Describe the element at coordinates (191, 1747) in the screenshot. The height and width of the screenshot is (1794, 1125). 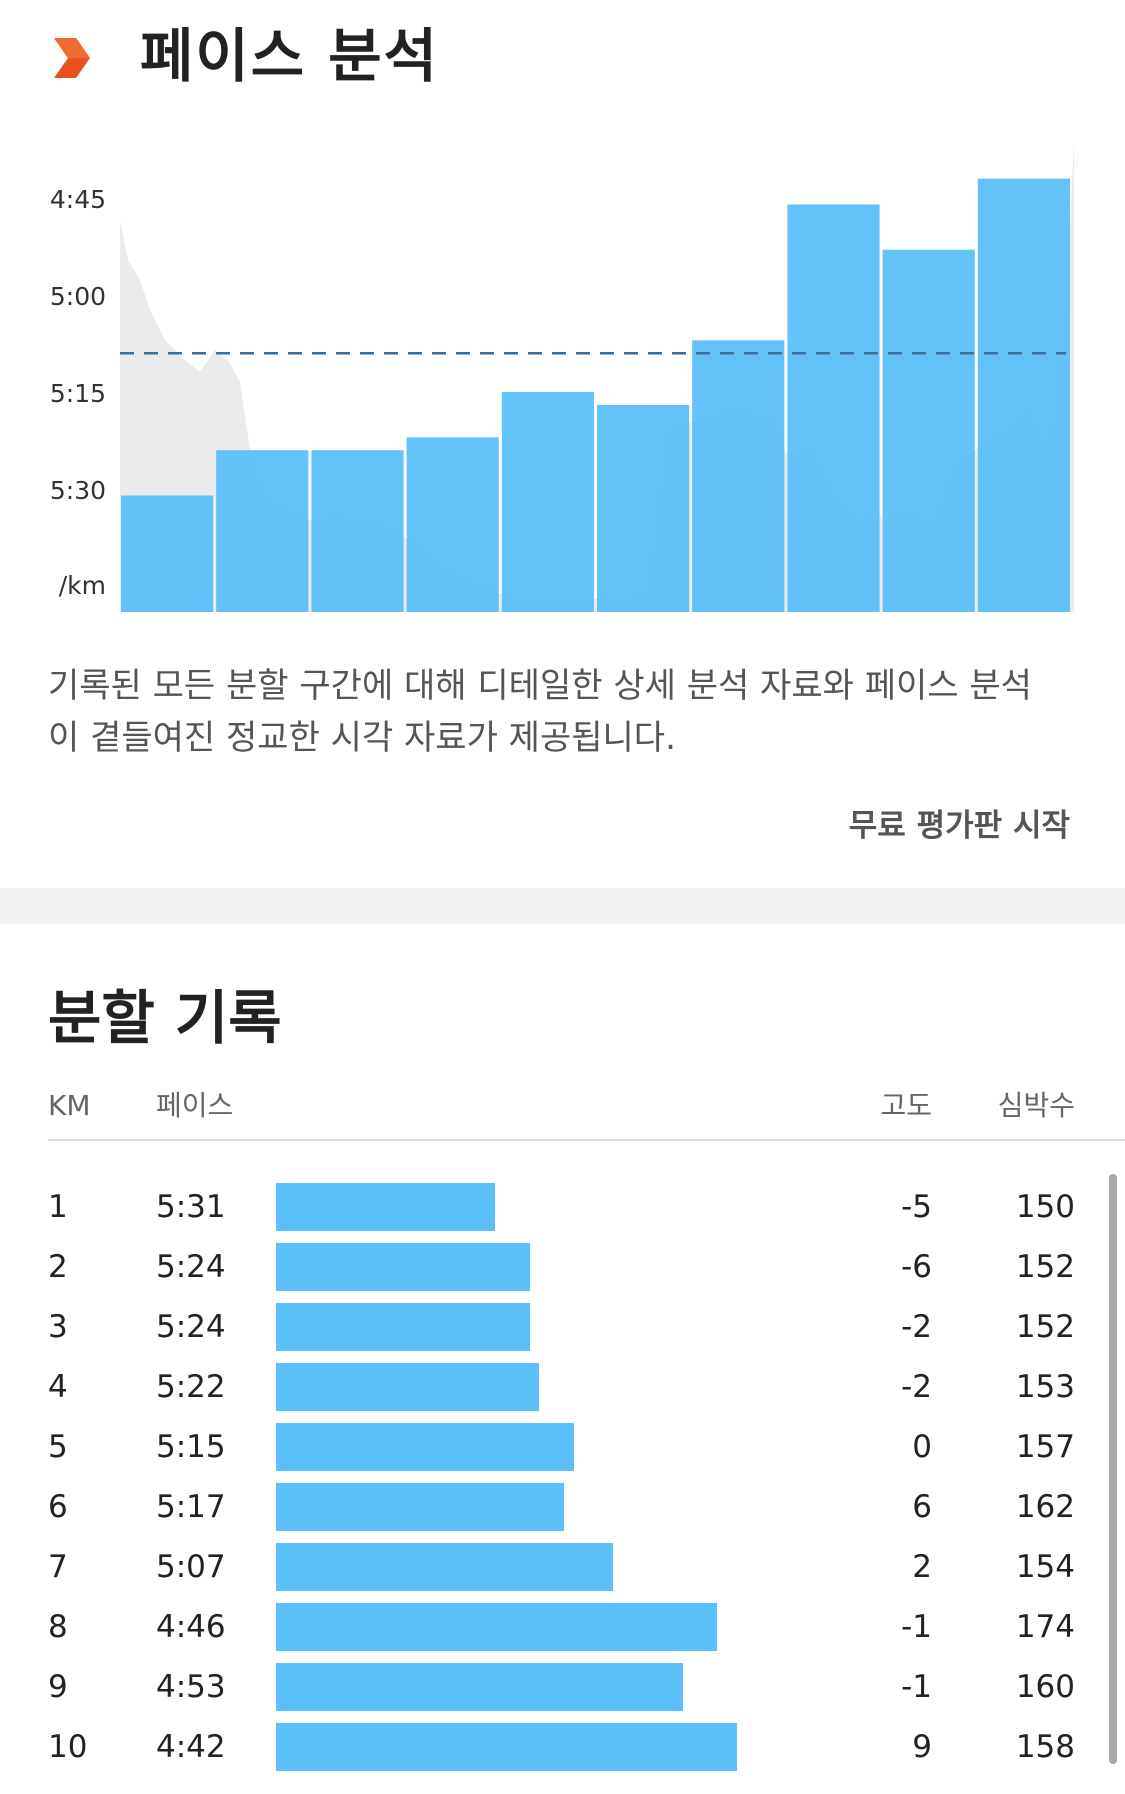
I see `split-pace: 4:42` at that location.